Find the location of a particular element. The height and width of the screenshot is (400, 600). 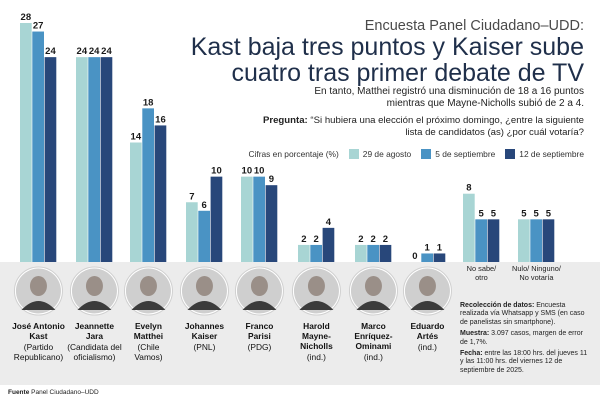

value-label-1-s2: 24 is located at coordinates (106, 51).